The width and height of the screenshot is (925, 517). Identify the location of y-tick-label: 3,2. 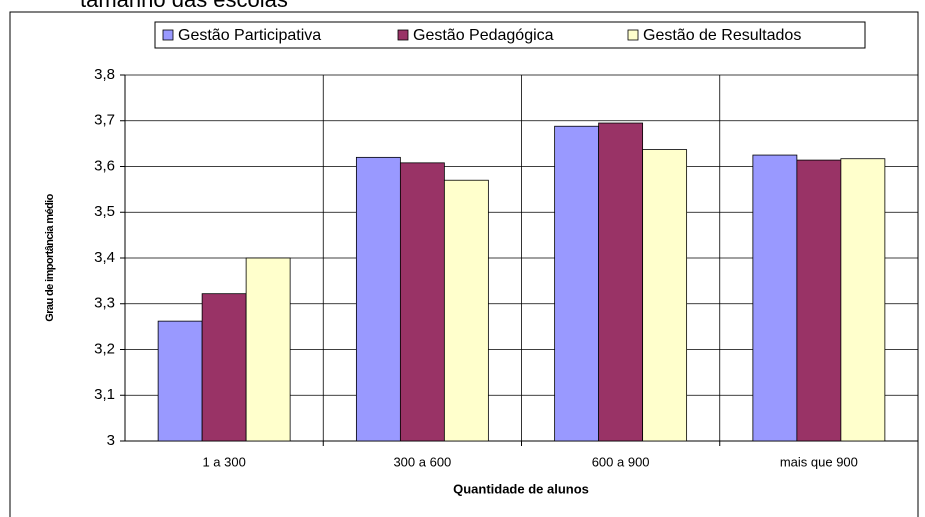
(104, 348).